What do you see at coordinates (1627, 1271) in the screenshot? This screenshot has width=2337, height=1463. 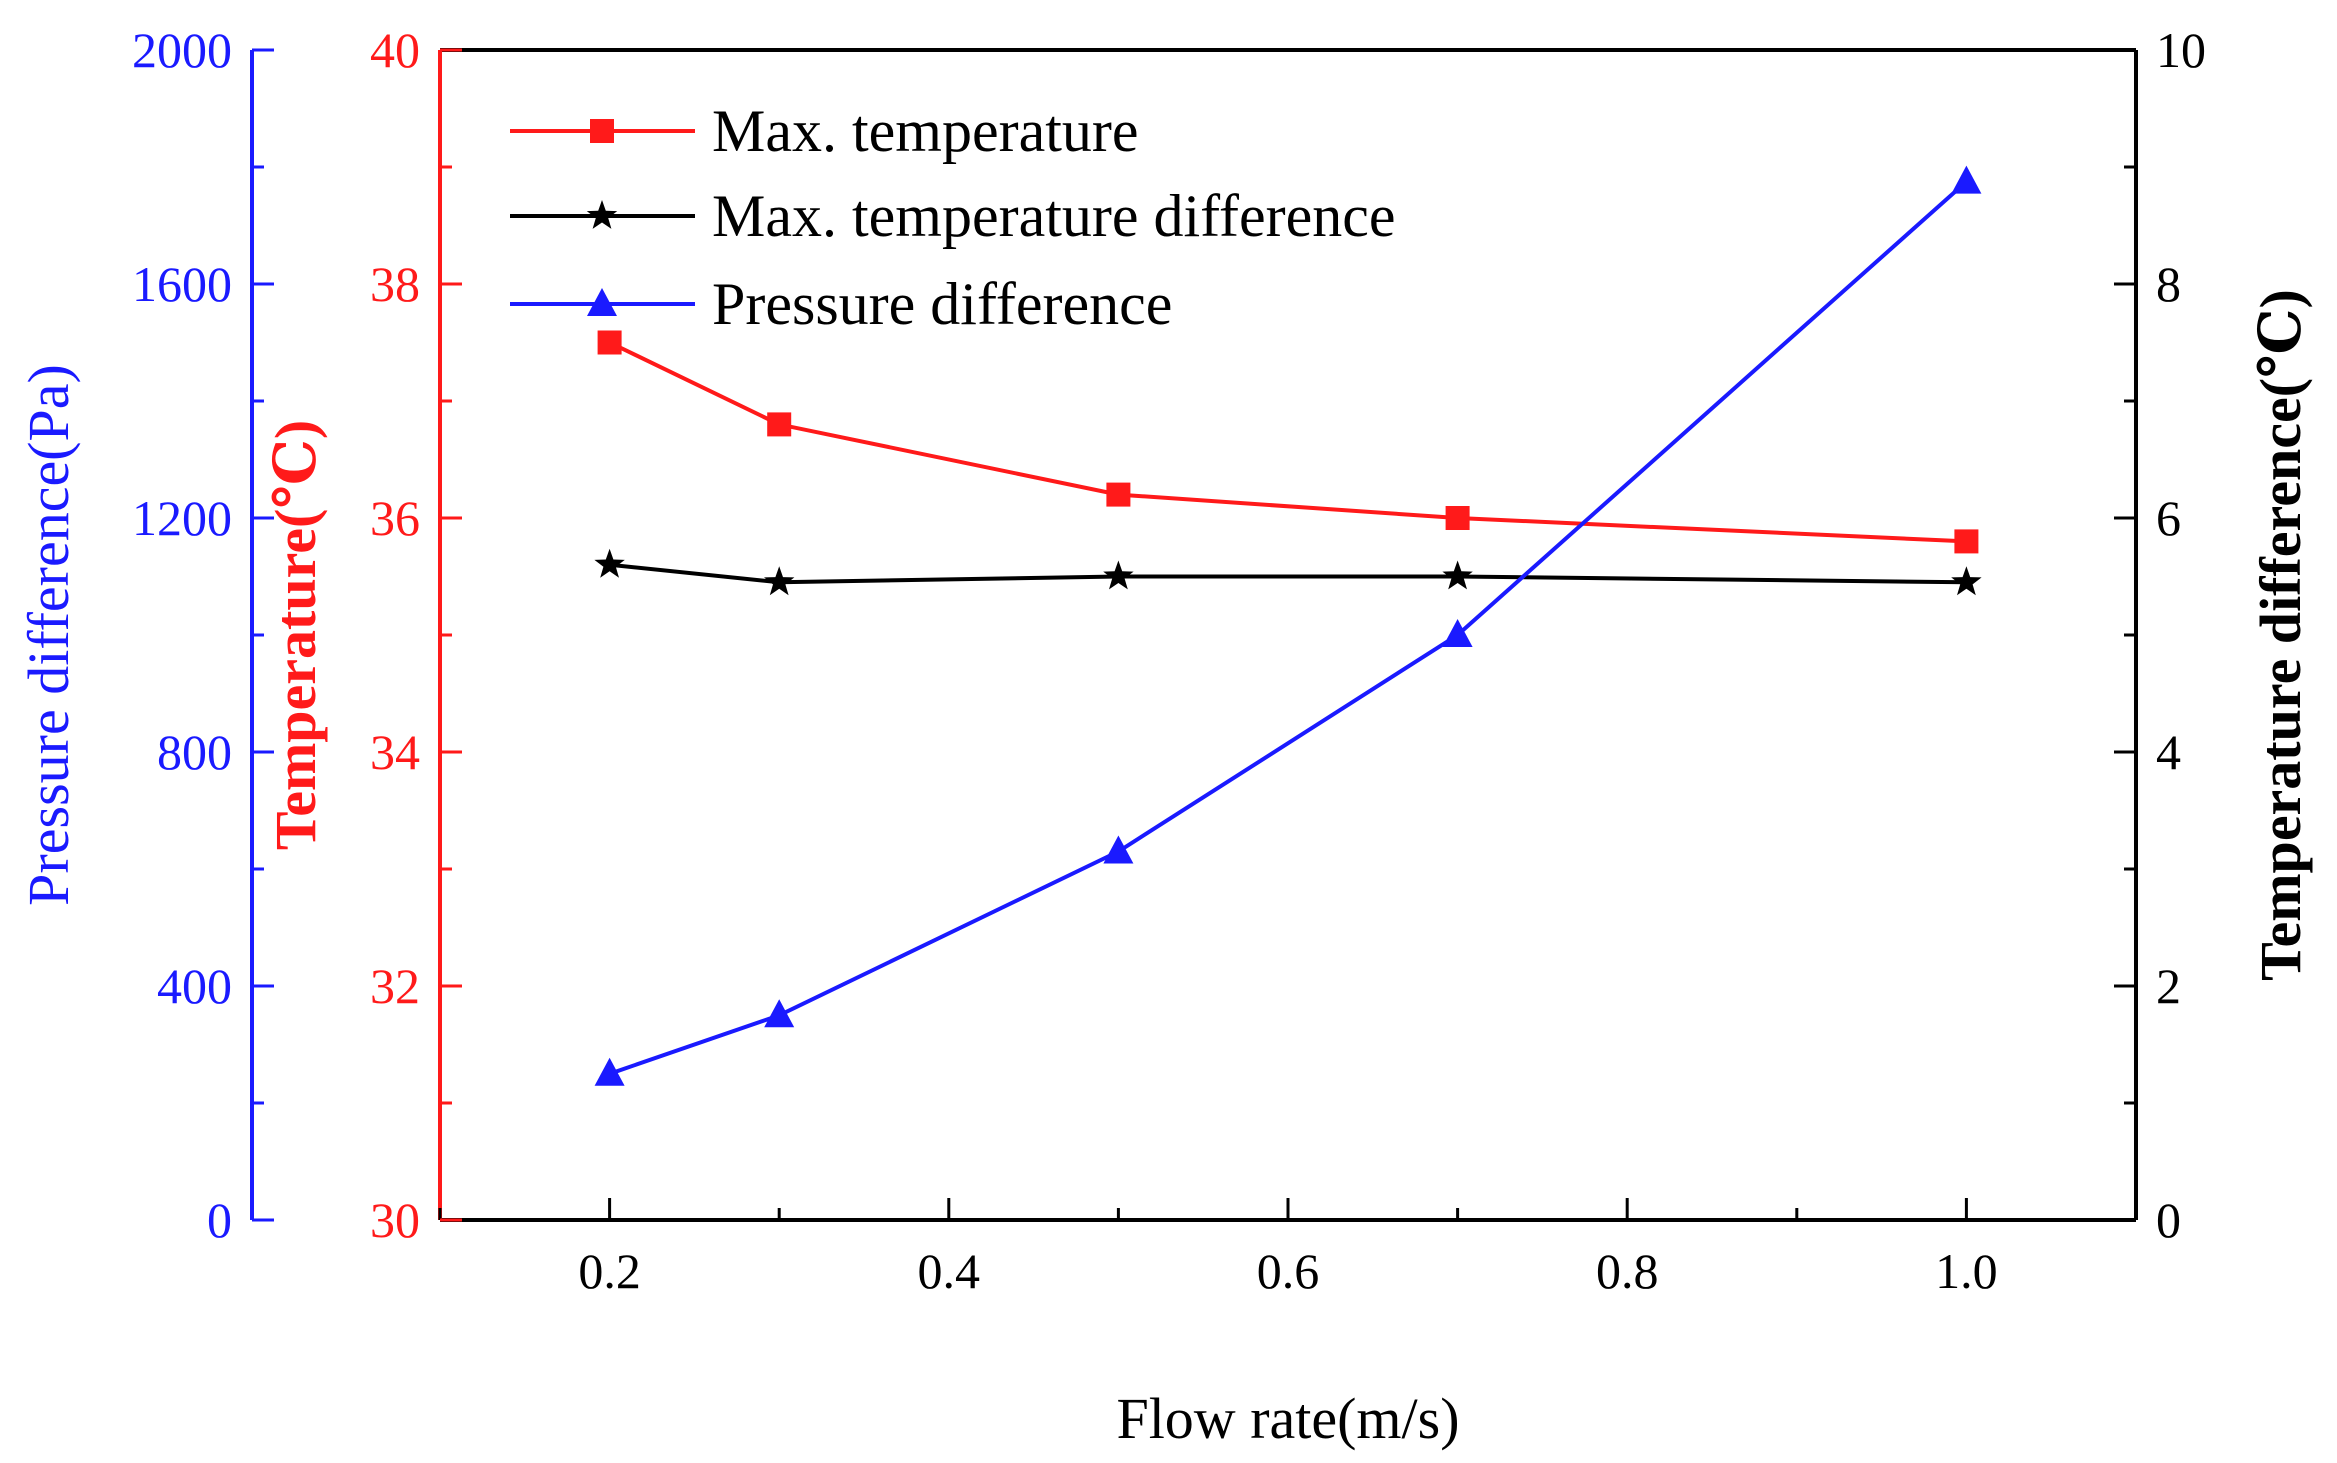 I see `x-tick-label: 0.8` at bounding box center [1627, 1271].